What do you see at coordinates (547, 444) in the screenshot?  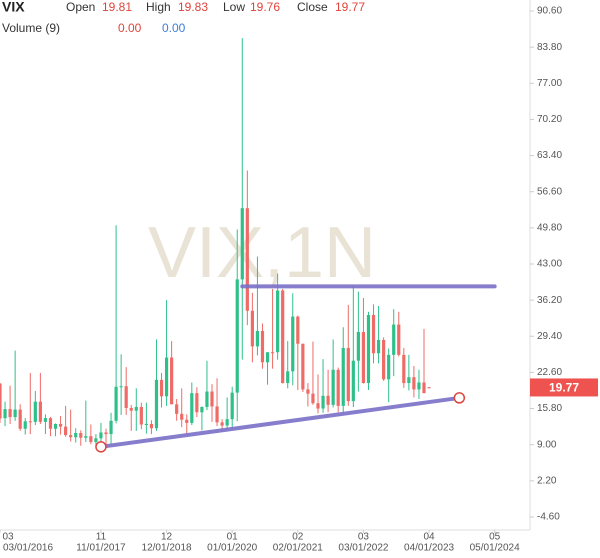 I see `y-tick-label: 9.00` at bounding box center [547, 444].